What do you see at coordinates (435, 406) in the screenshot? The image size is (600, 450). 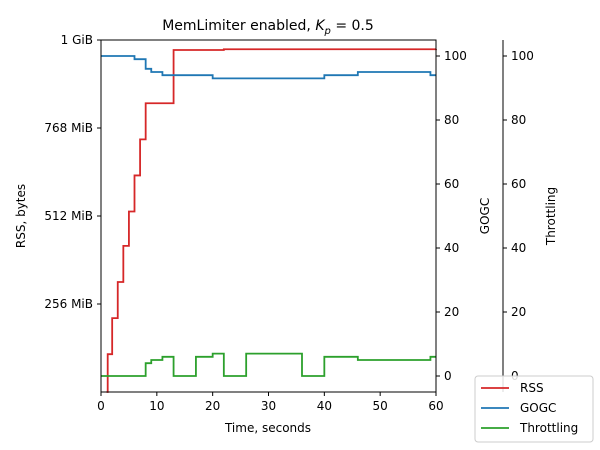 I see `x-tick-label: 60` at bounding box center [435, 406].